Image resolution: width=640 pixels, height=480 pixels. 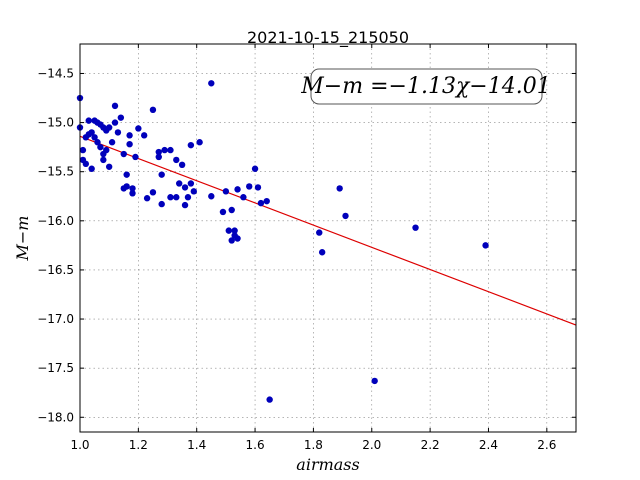 I want to click on fit-equation: M−m =−1.13χ−14.01, so click(x=425, y=86).